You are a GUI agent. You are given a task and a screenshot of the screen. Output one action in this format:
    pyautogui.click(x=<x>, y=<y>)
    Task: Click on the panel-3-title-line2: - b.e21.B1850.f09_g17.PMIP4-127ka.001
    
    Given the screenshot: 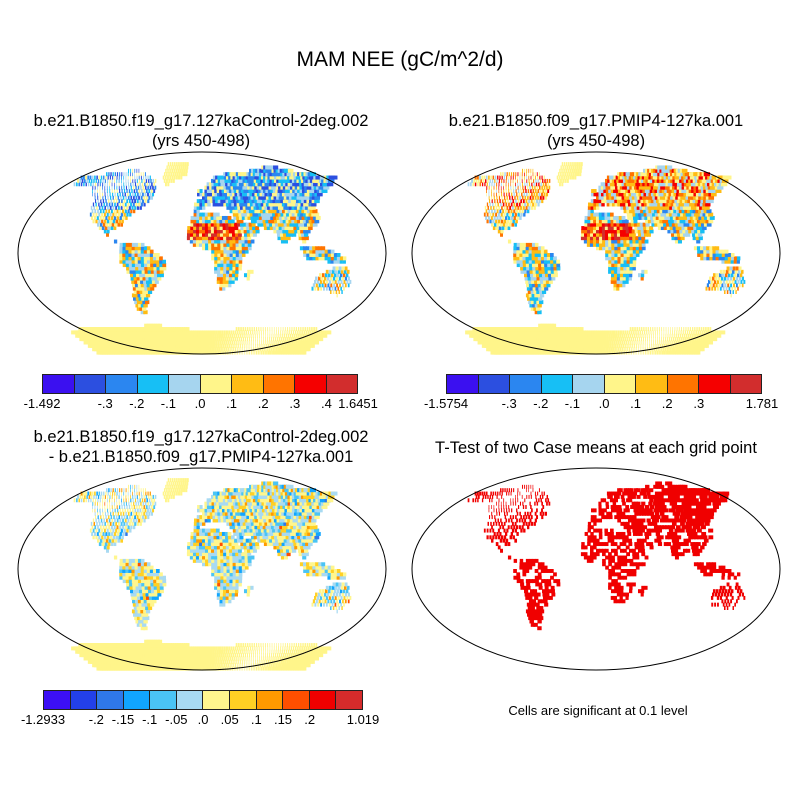 What is the action you would take?
    pyautogui.click(x=201, y=457)
    